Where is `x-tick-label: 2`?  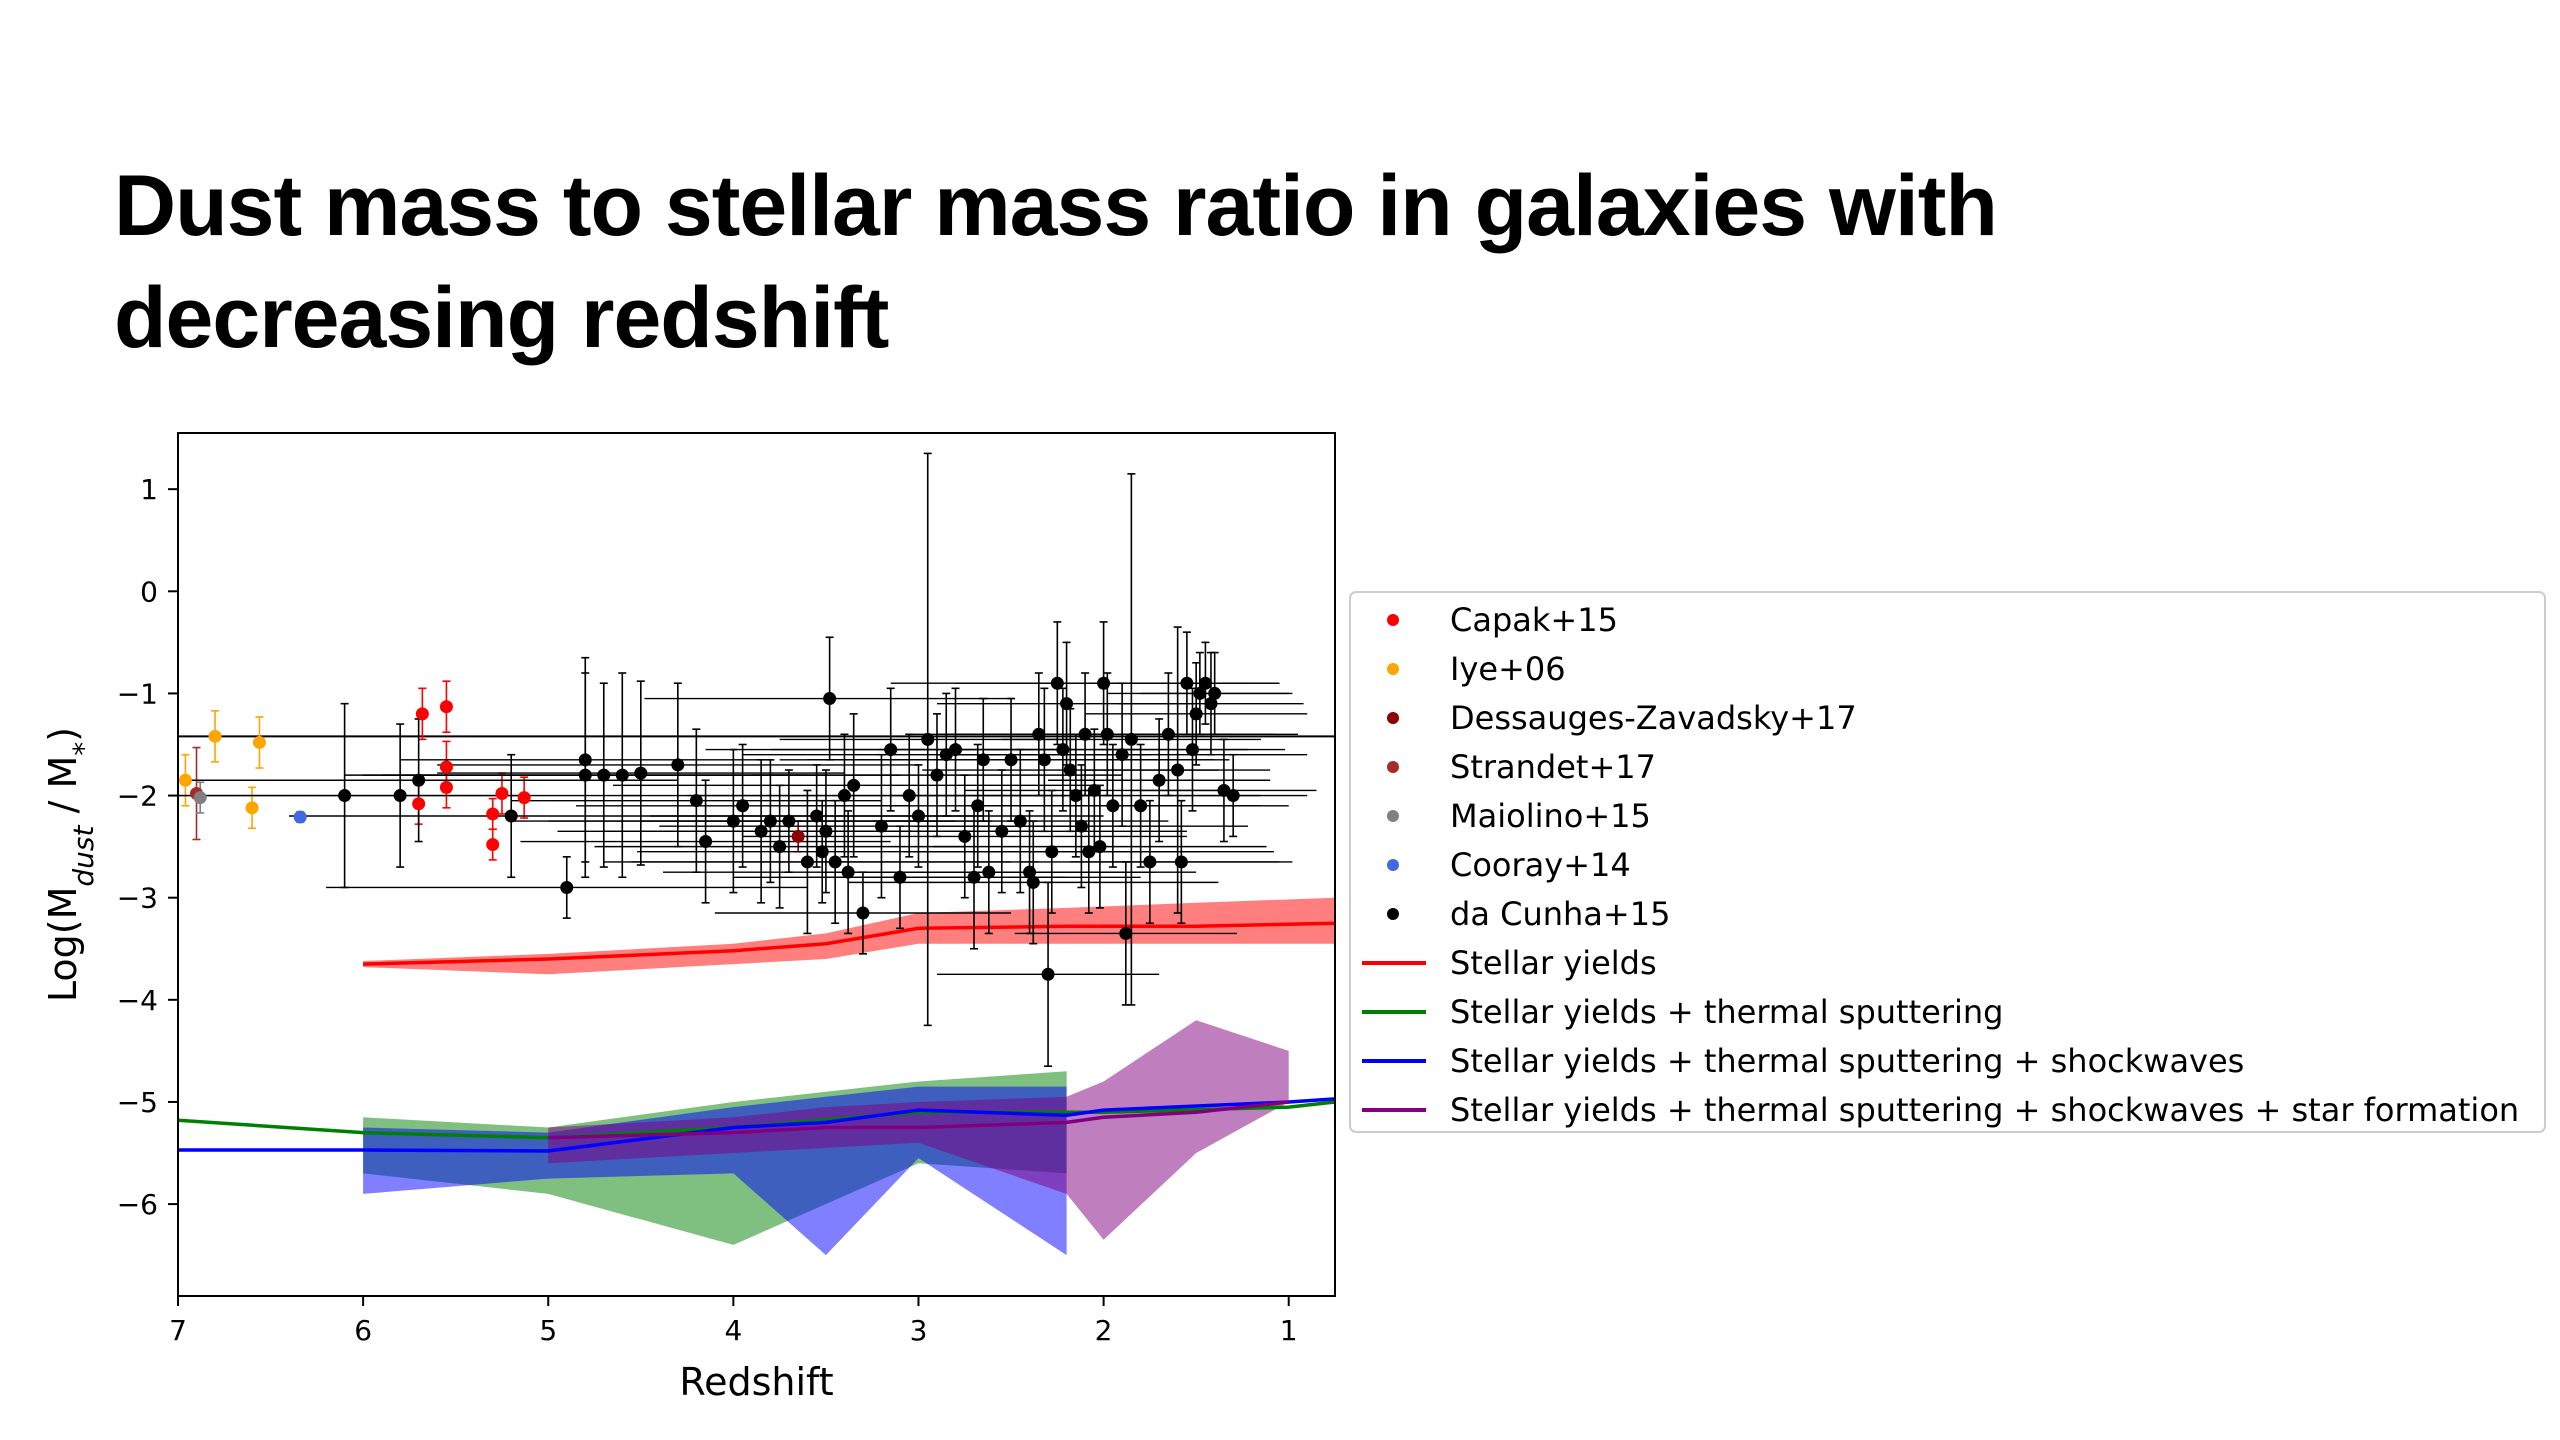 x-tick-label: 2 is located at coordinates (1104, 1330).